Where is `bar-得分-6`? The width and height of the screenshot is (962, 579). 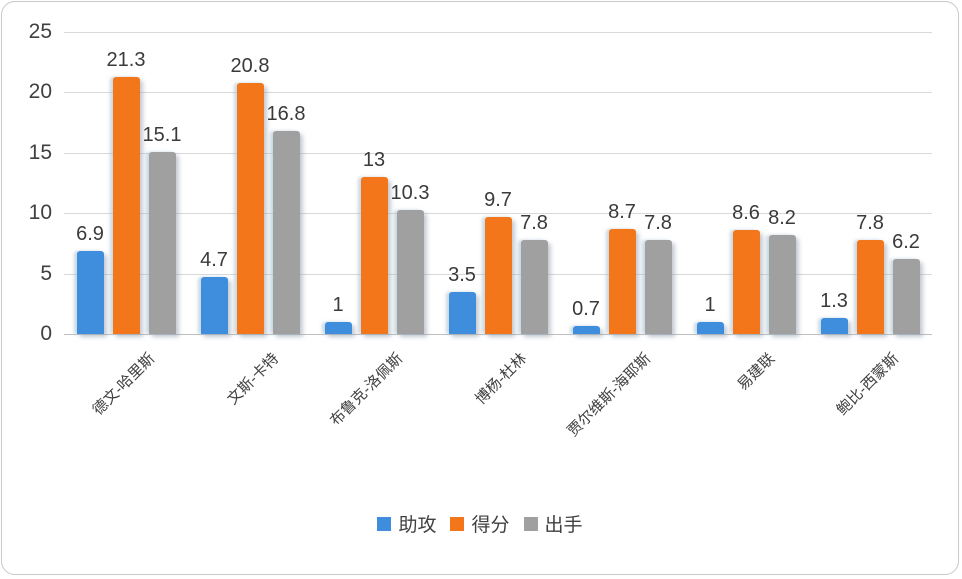
bar-得分-6 is located at coordinates (746, 282).